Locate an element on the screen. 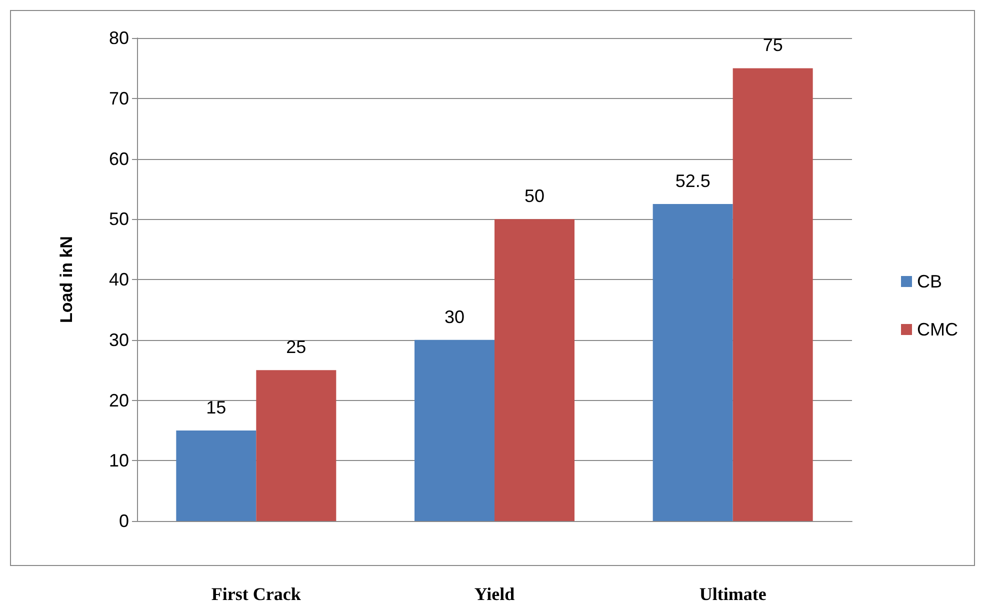 This screenshot has height=611, width=981. y-tick-label: 80 is located at coordinates (118, 38).